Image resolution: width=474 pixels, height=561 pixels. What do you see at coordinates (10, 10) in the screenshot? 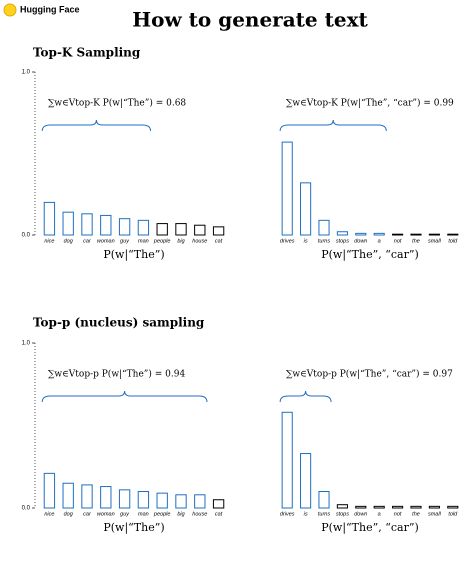
I see `logo` at bounding box center [10, 10].